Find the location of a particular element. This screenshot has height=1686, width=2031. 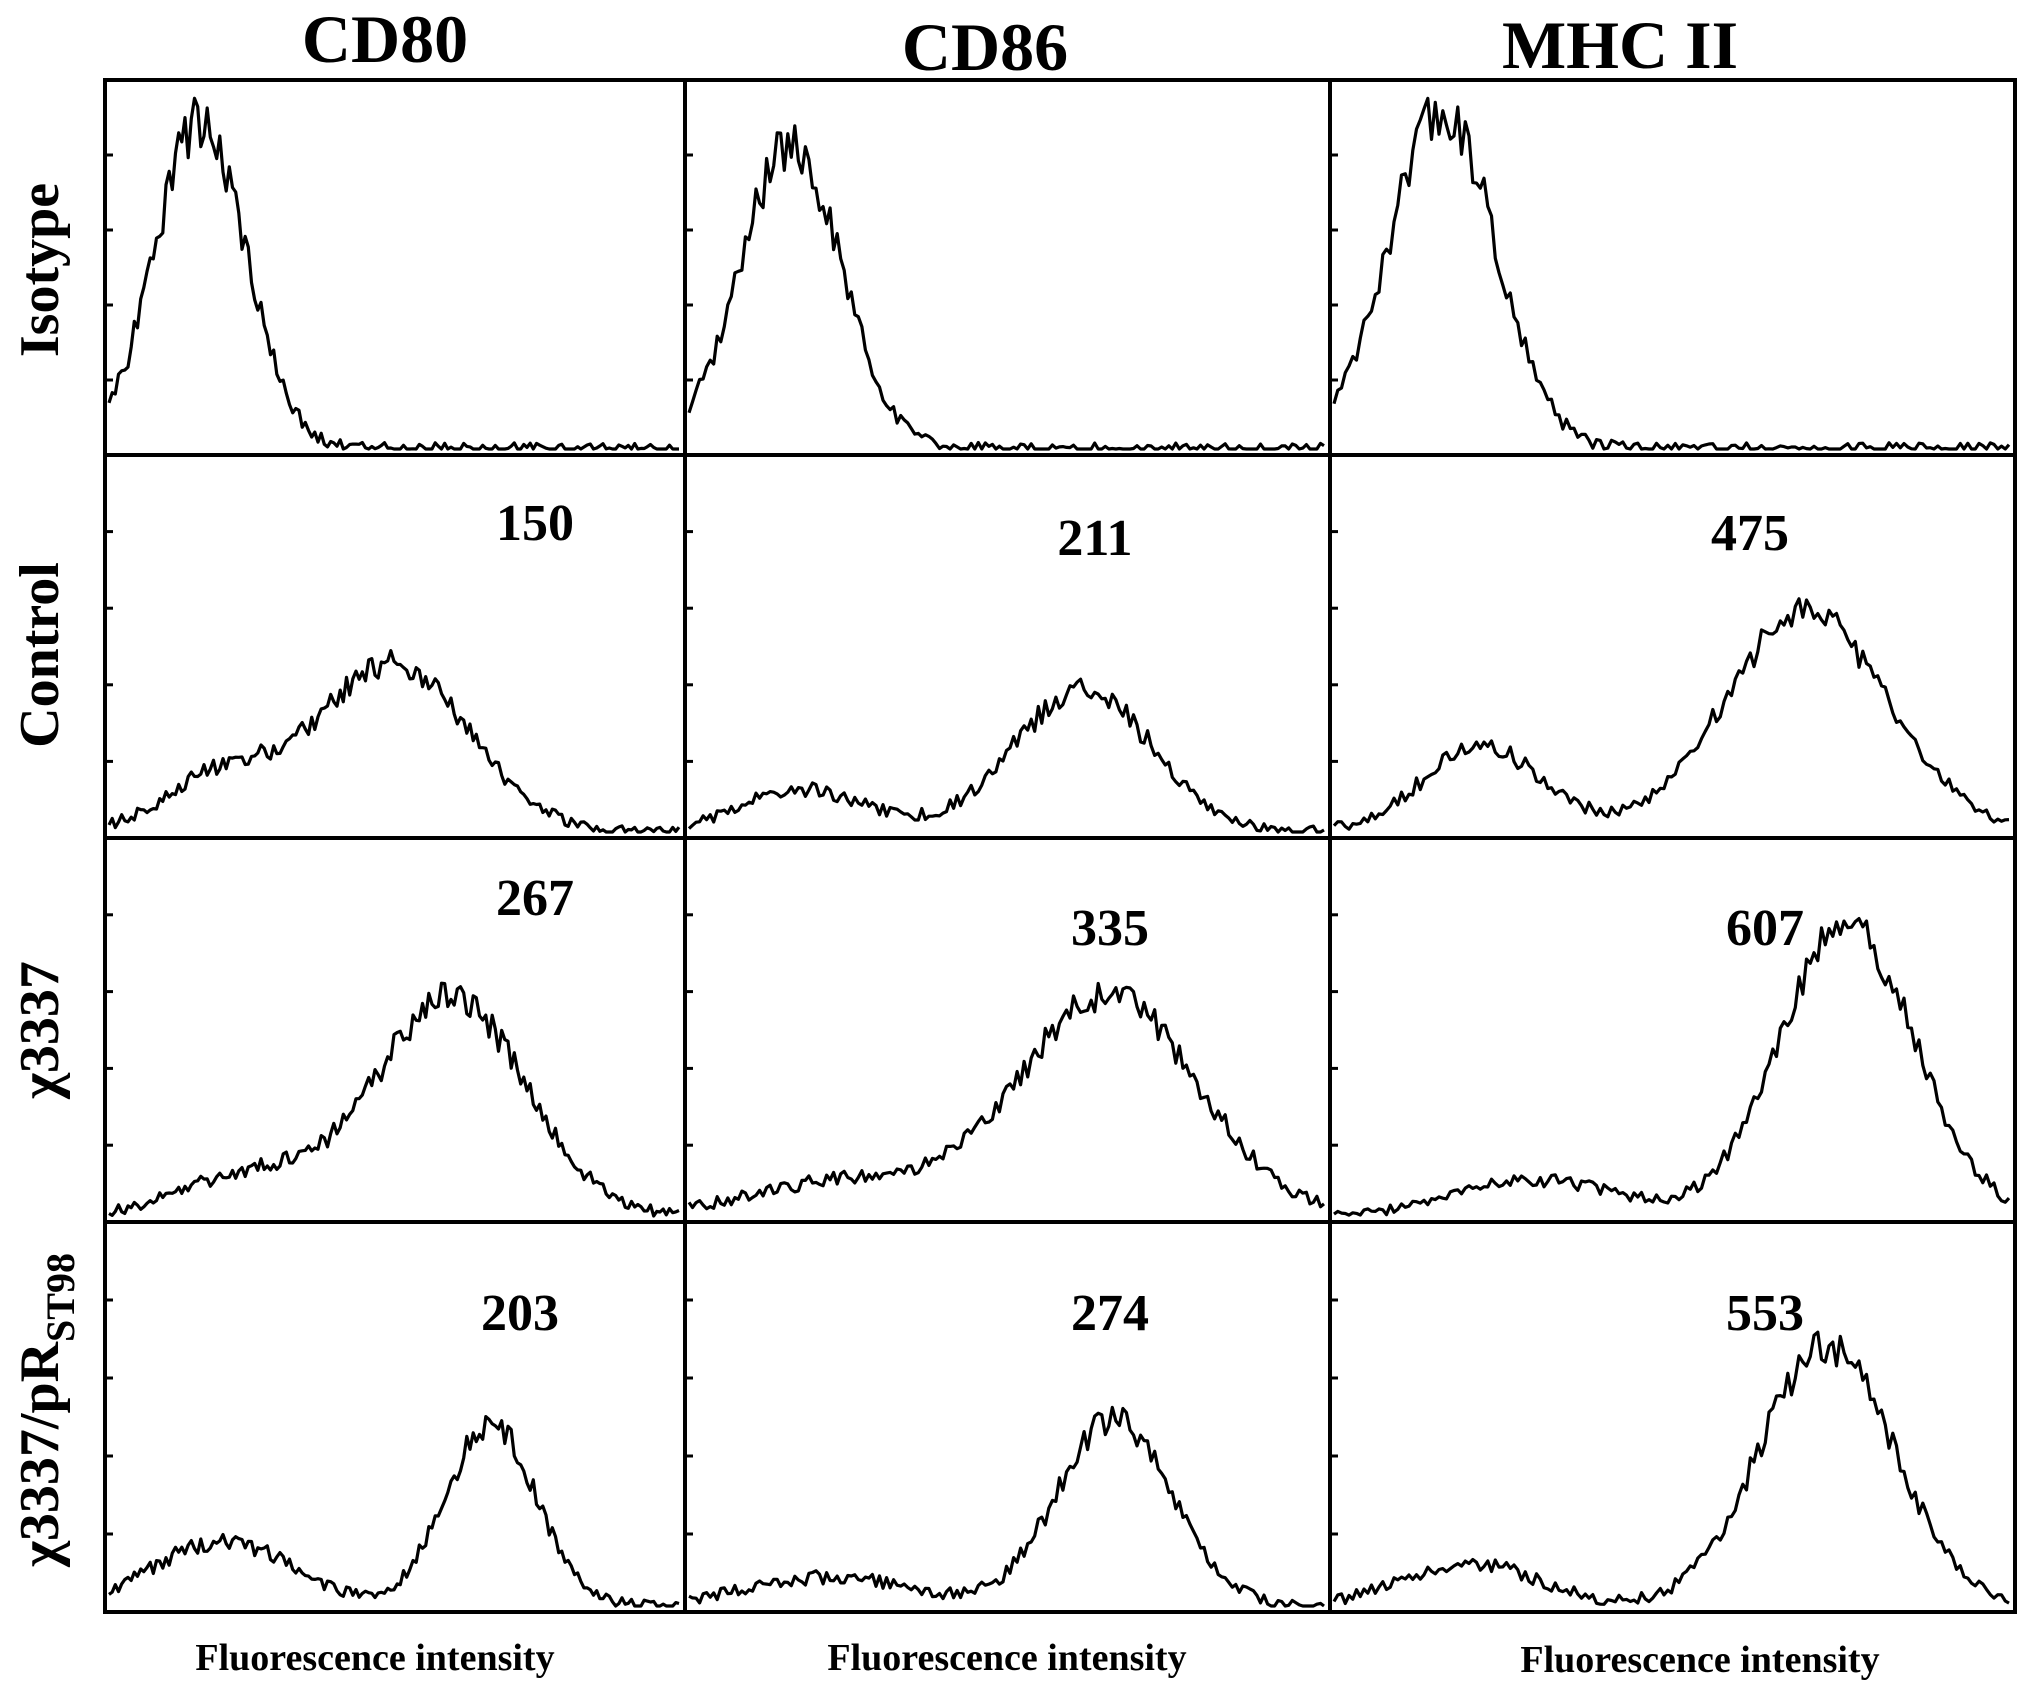

row-label-control: Control is located at coordinates (40, 655).